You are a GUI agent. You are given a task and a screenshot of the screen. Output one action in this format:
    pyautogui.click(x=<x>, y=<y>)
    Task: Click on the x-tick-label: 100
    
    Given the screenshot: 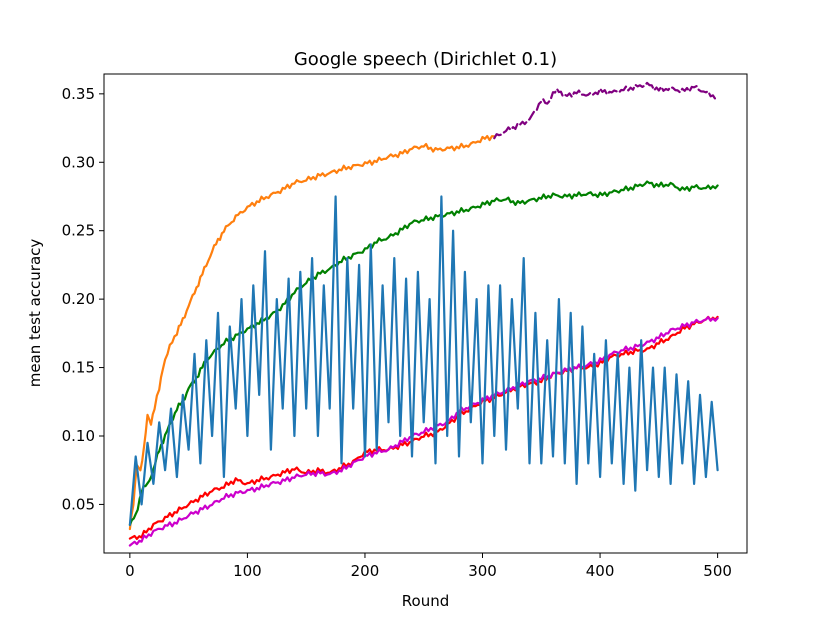 What is the action you would take?
    pyautogui.click(x=247, y=571)
    